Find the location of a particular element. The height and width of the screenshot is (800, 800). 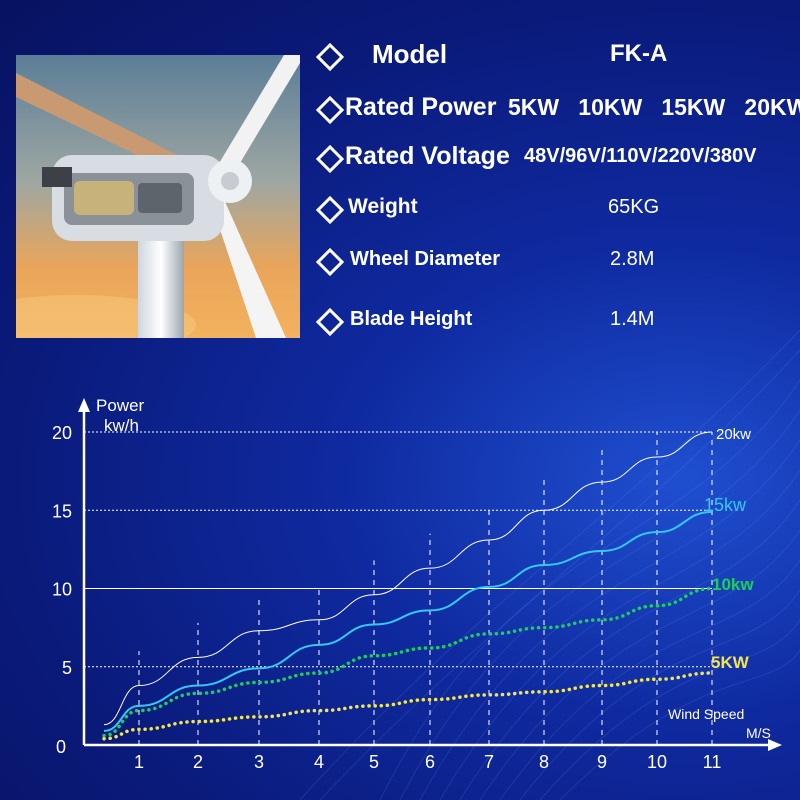

series-label: 10kw is located at coordinates (733, 584).